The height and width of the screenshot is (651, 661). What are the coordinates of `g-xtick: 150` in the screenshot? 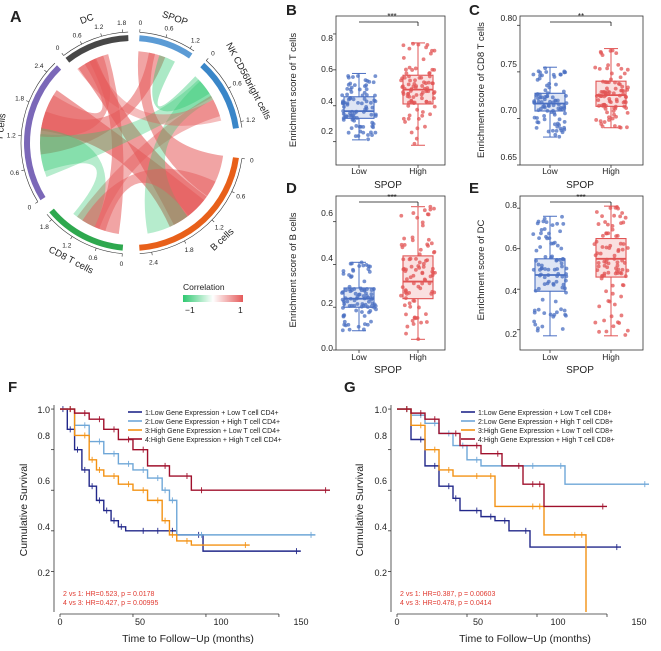 It's located at (638, 622).